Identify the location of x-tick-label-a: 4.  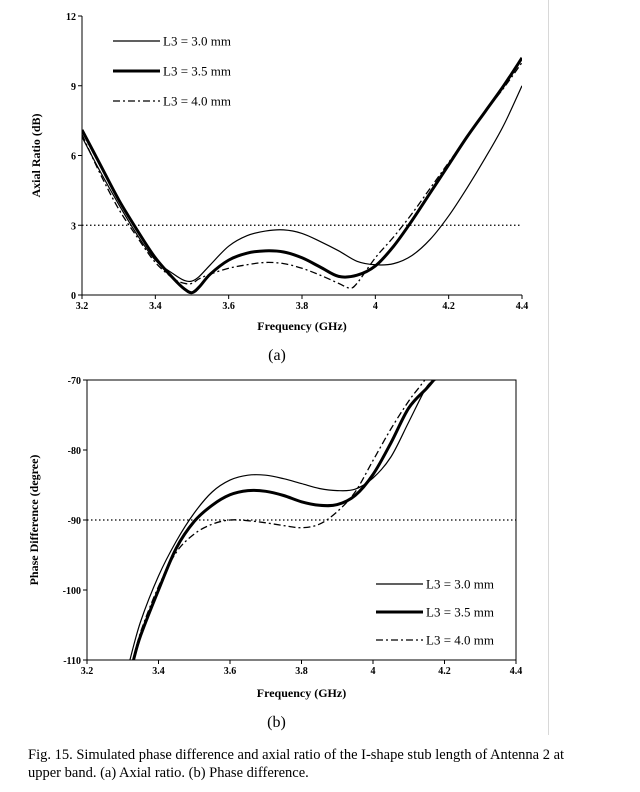
(375, 306).